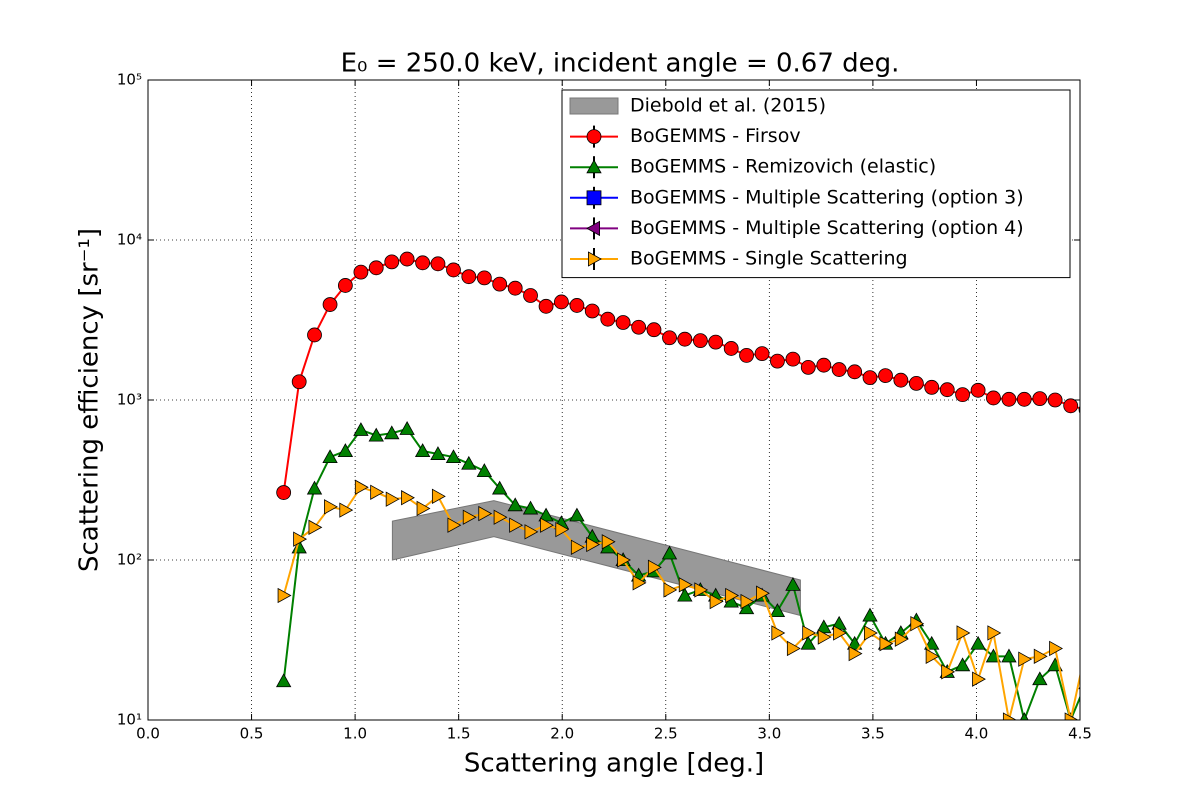 Image resolution: width=1200 pixels, height=800 pixels. What do you see at coordinates (148, 734) in the screenshot?
I see `x-tick-label: 0.0` at bounding box center [148, 734].